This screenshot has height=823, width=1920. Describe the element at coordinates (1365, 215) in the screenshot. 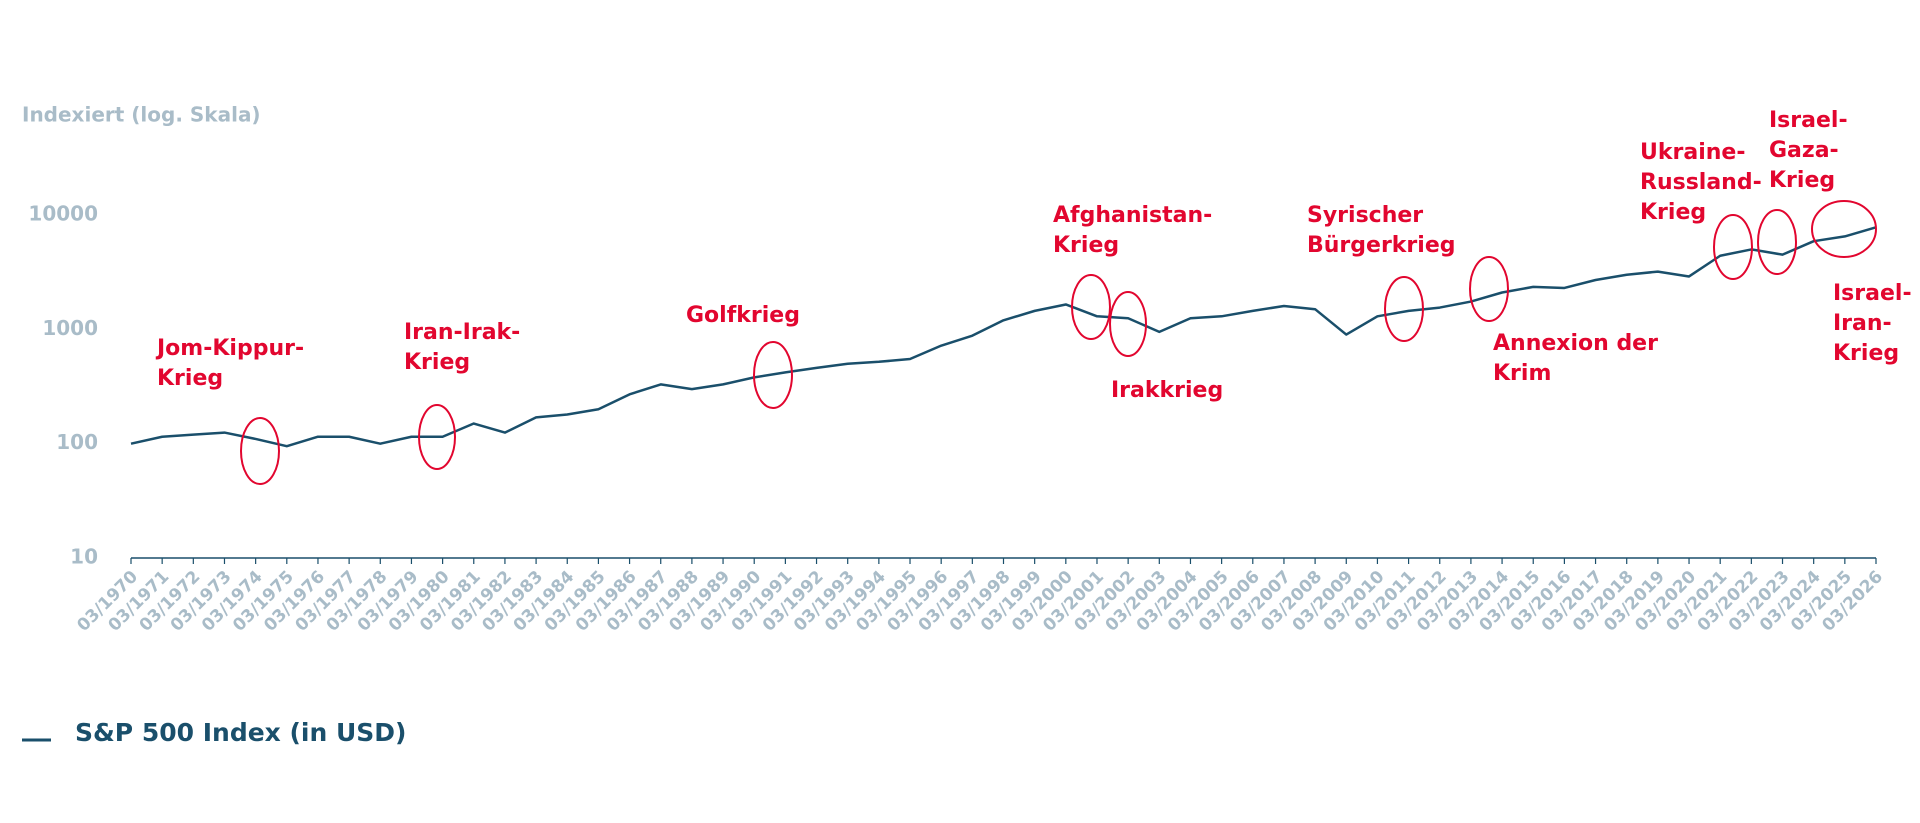

I see `annotation: Syrischer` at that location.